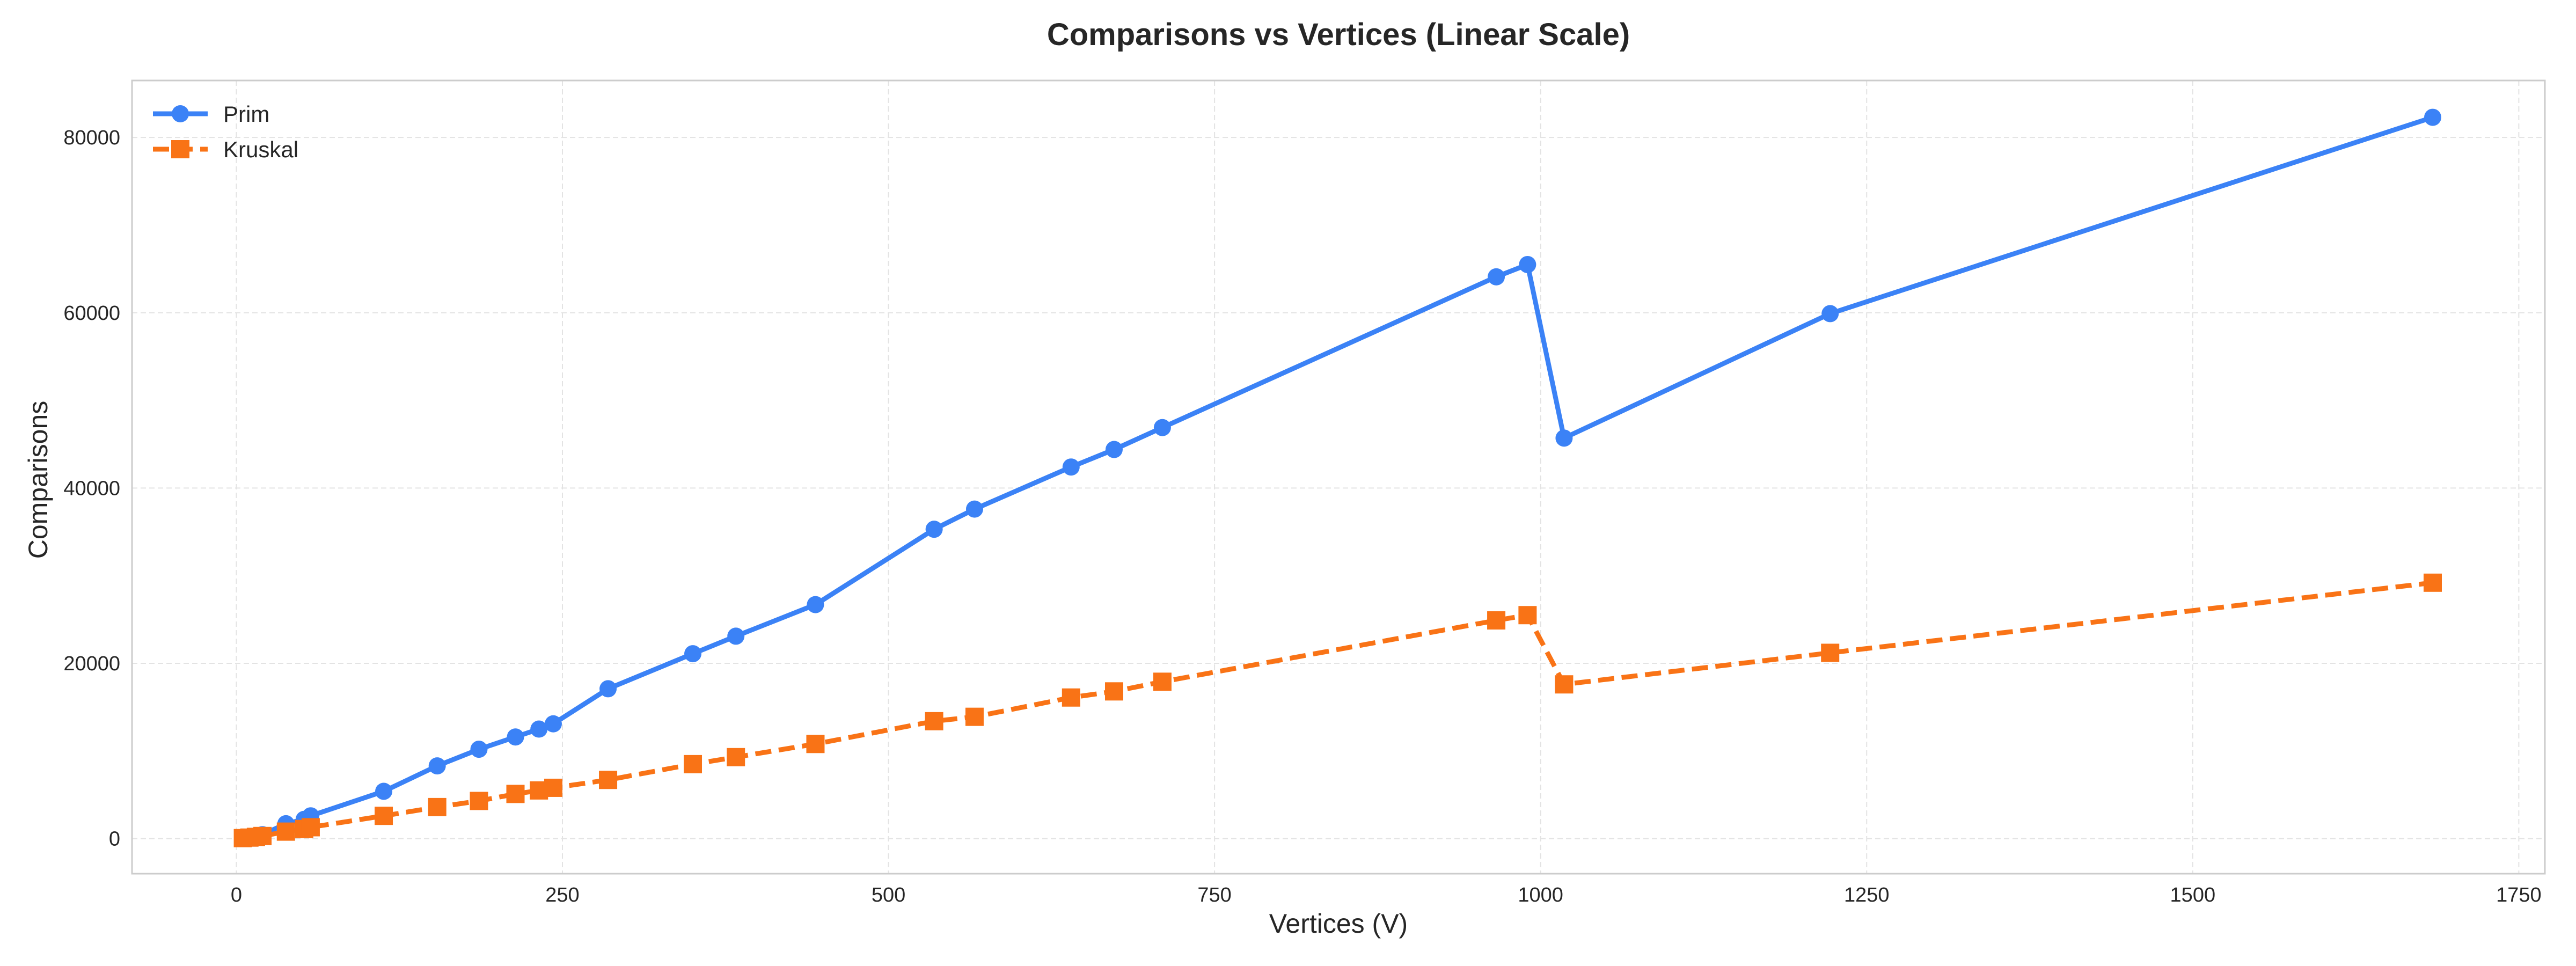 The width and height of the screenshot is (2576, 966). Describe the element at coordinates (2519, 895) in the screenshot. I see `x-tick-label-7: 1750` at that location.